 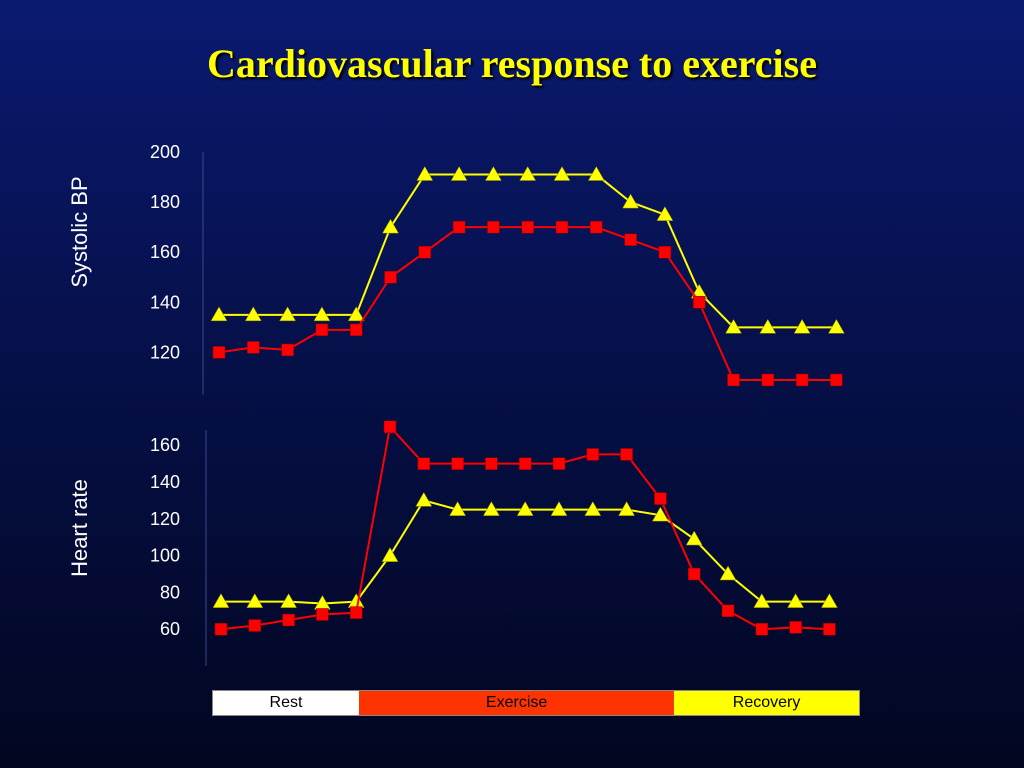 What do you see at coordinates (165, 202) in the screenshot?
I see `y-tick-label: 180` at bounding box center [165, 202].